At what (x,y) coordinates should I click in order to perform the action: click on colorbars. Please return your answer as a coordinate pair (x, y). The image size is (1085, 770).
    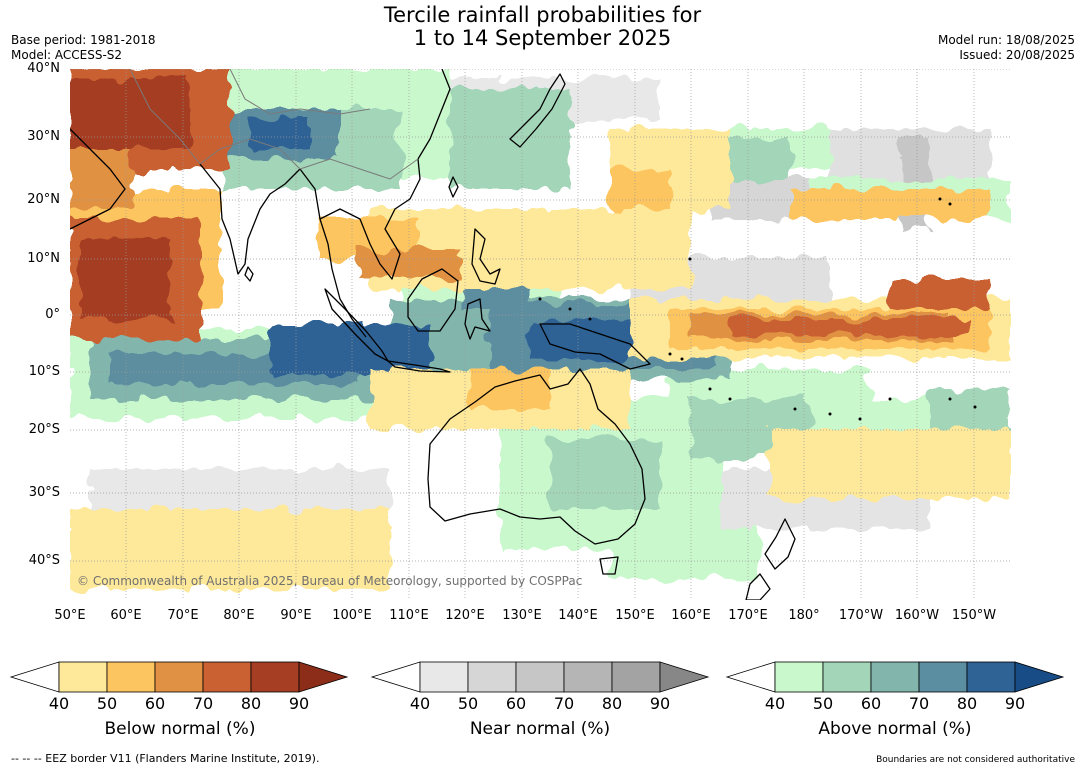
    Looking at the image, I should click on (537, 677).